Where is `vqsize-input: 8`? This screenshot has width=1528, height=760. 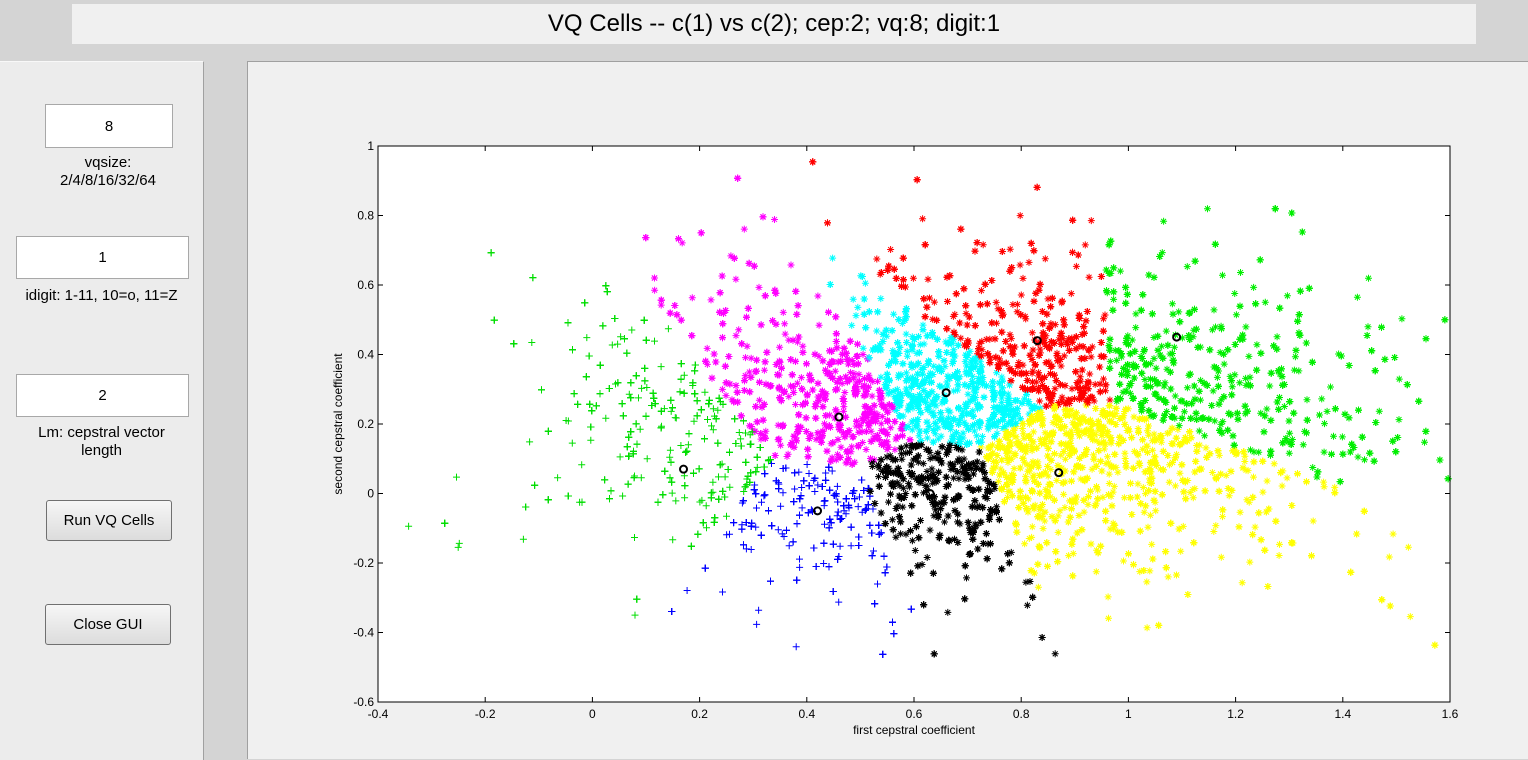
vqsize-input: 8 is located at coordinates (109, 126).